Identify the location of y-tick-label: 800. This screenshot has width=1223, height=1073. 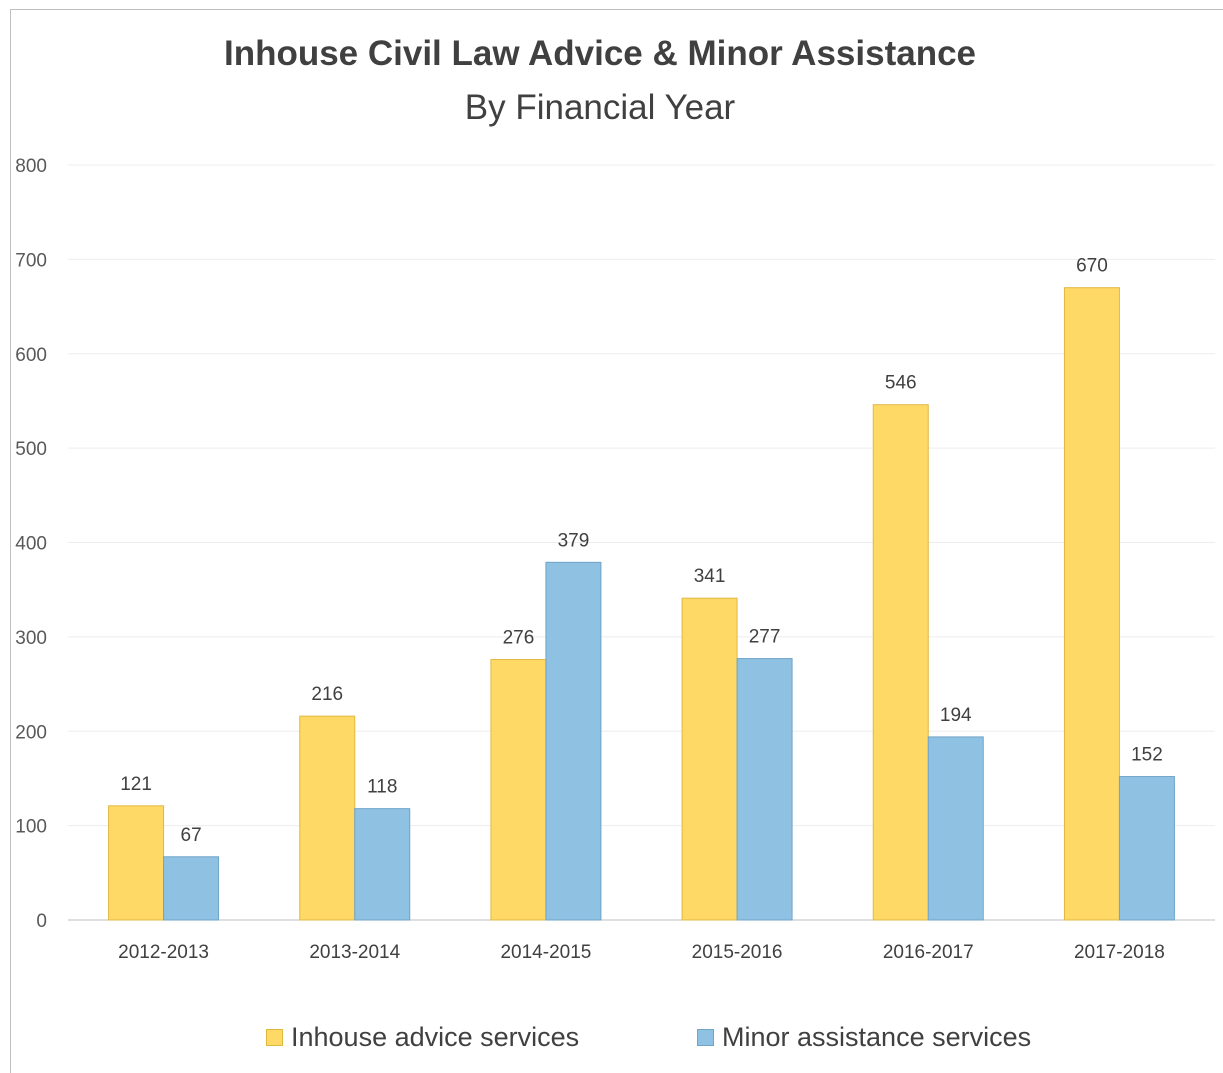
(31, 166).